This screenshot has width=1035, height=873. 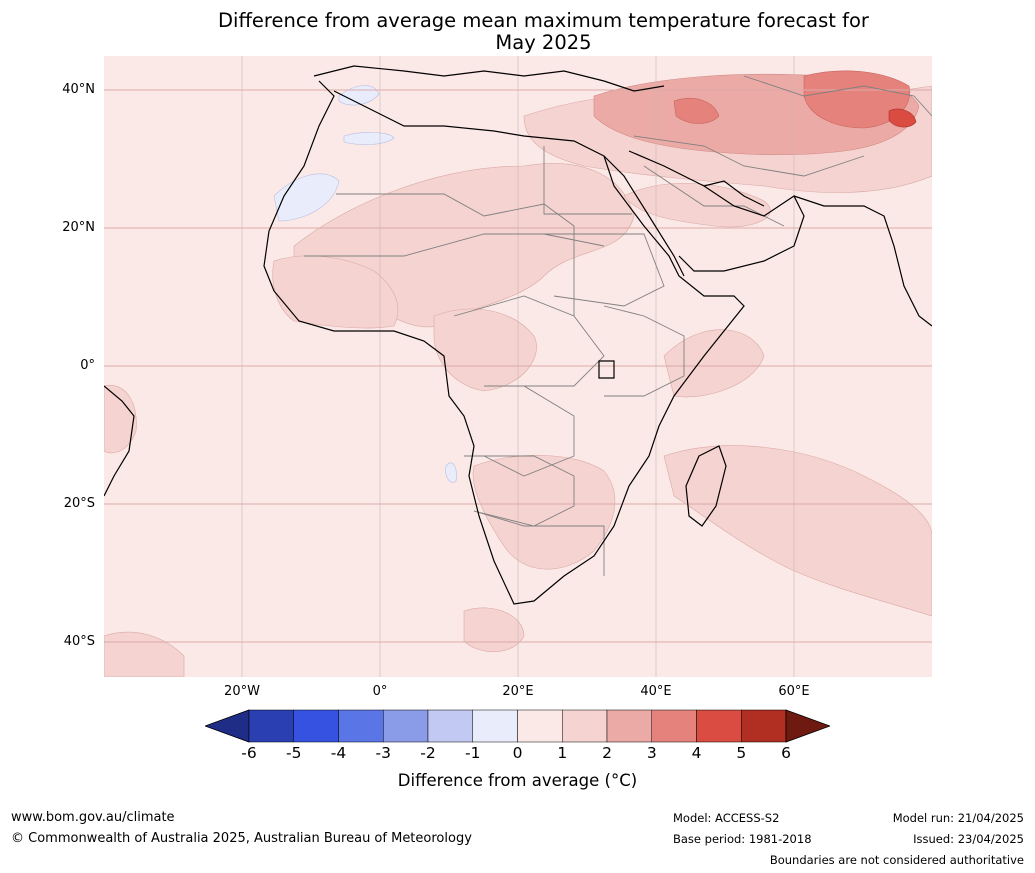 I want to click on title-line-2: May 2025, so click(x=543, y=42).